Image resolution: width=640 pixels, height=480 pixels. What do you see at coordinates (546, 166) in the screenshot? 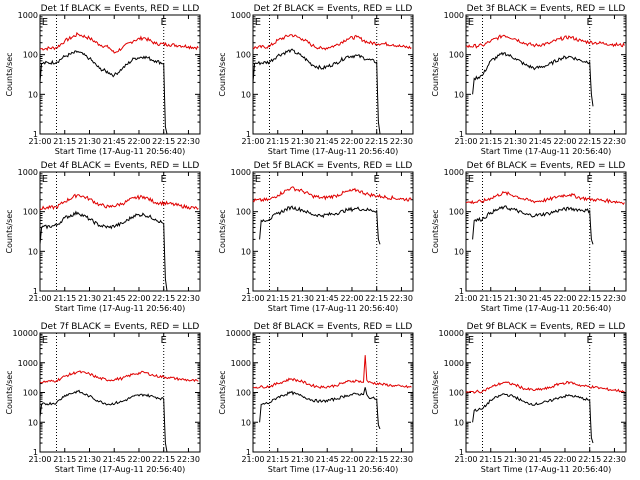
I see `panel-title: Det 6f BLACK = Events, RED = LLD` at bounding box center [546, 166].